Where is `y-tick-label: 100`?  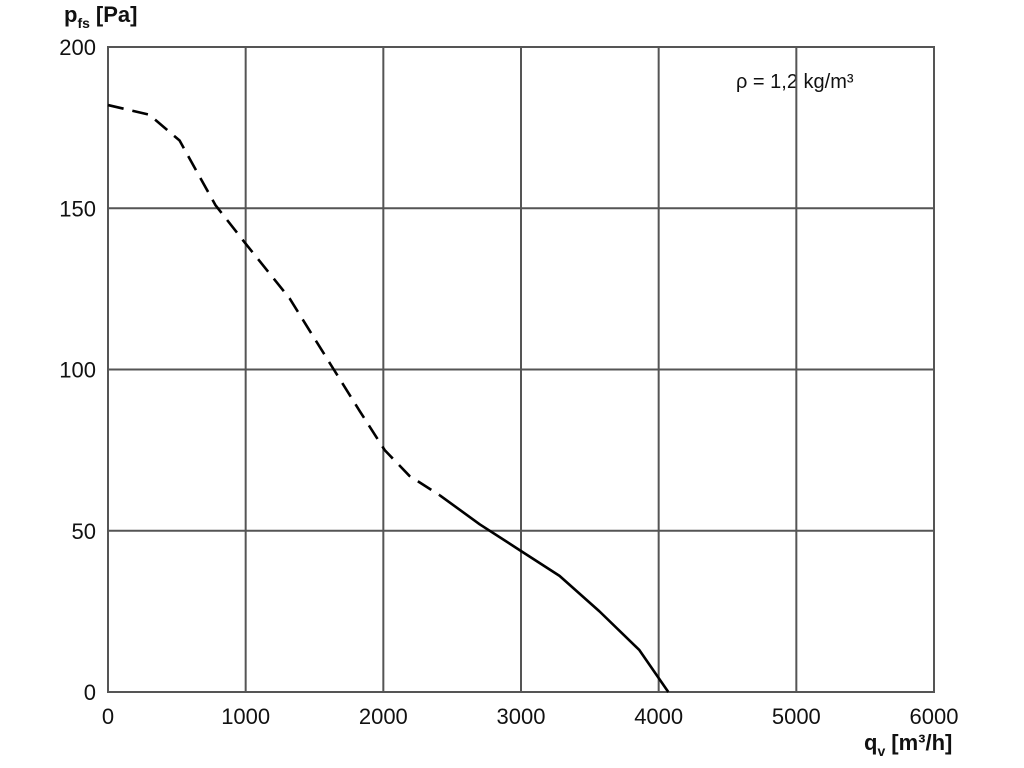 y-tick-label: 100 is located at coordinates (77, 370).